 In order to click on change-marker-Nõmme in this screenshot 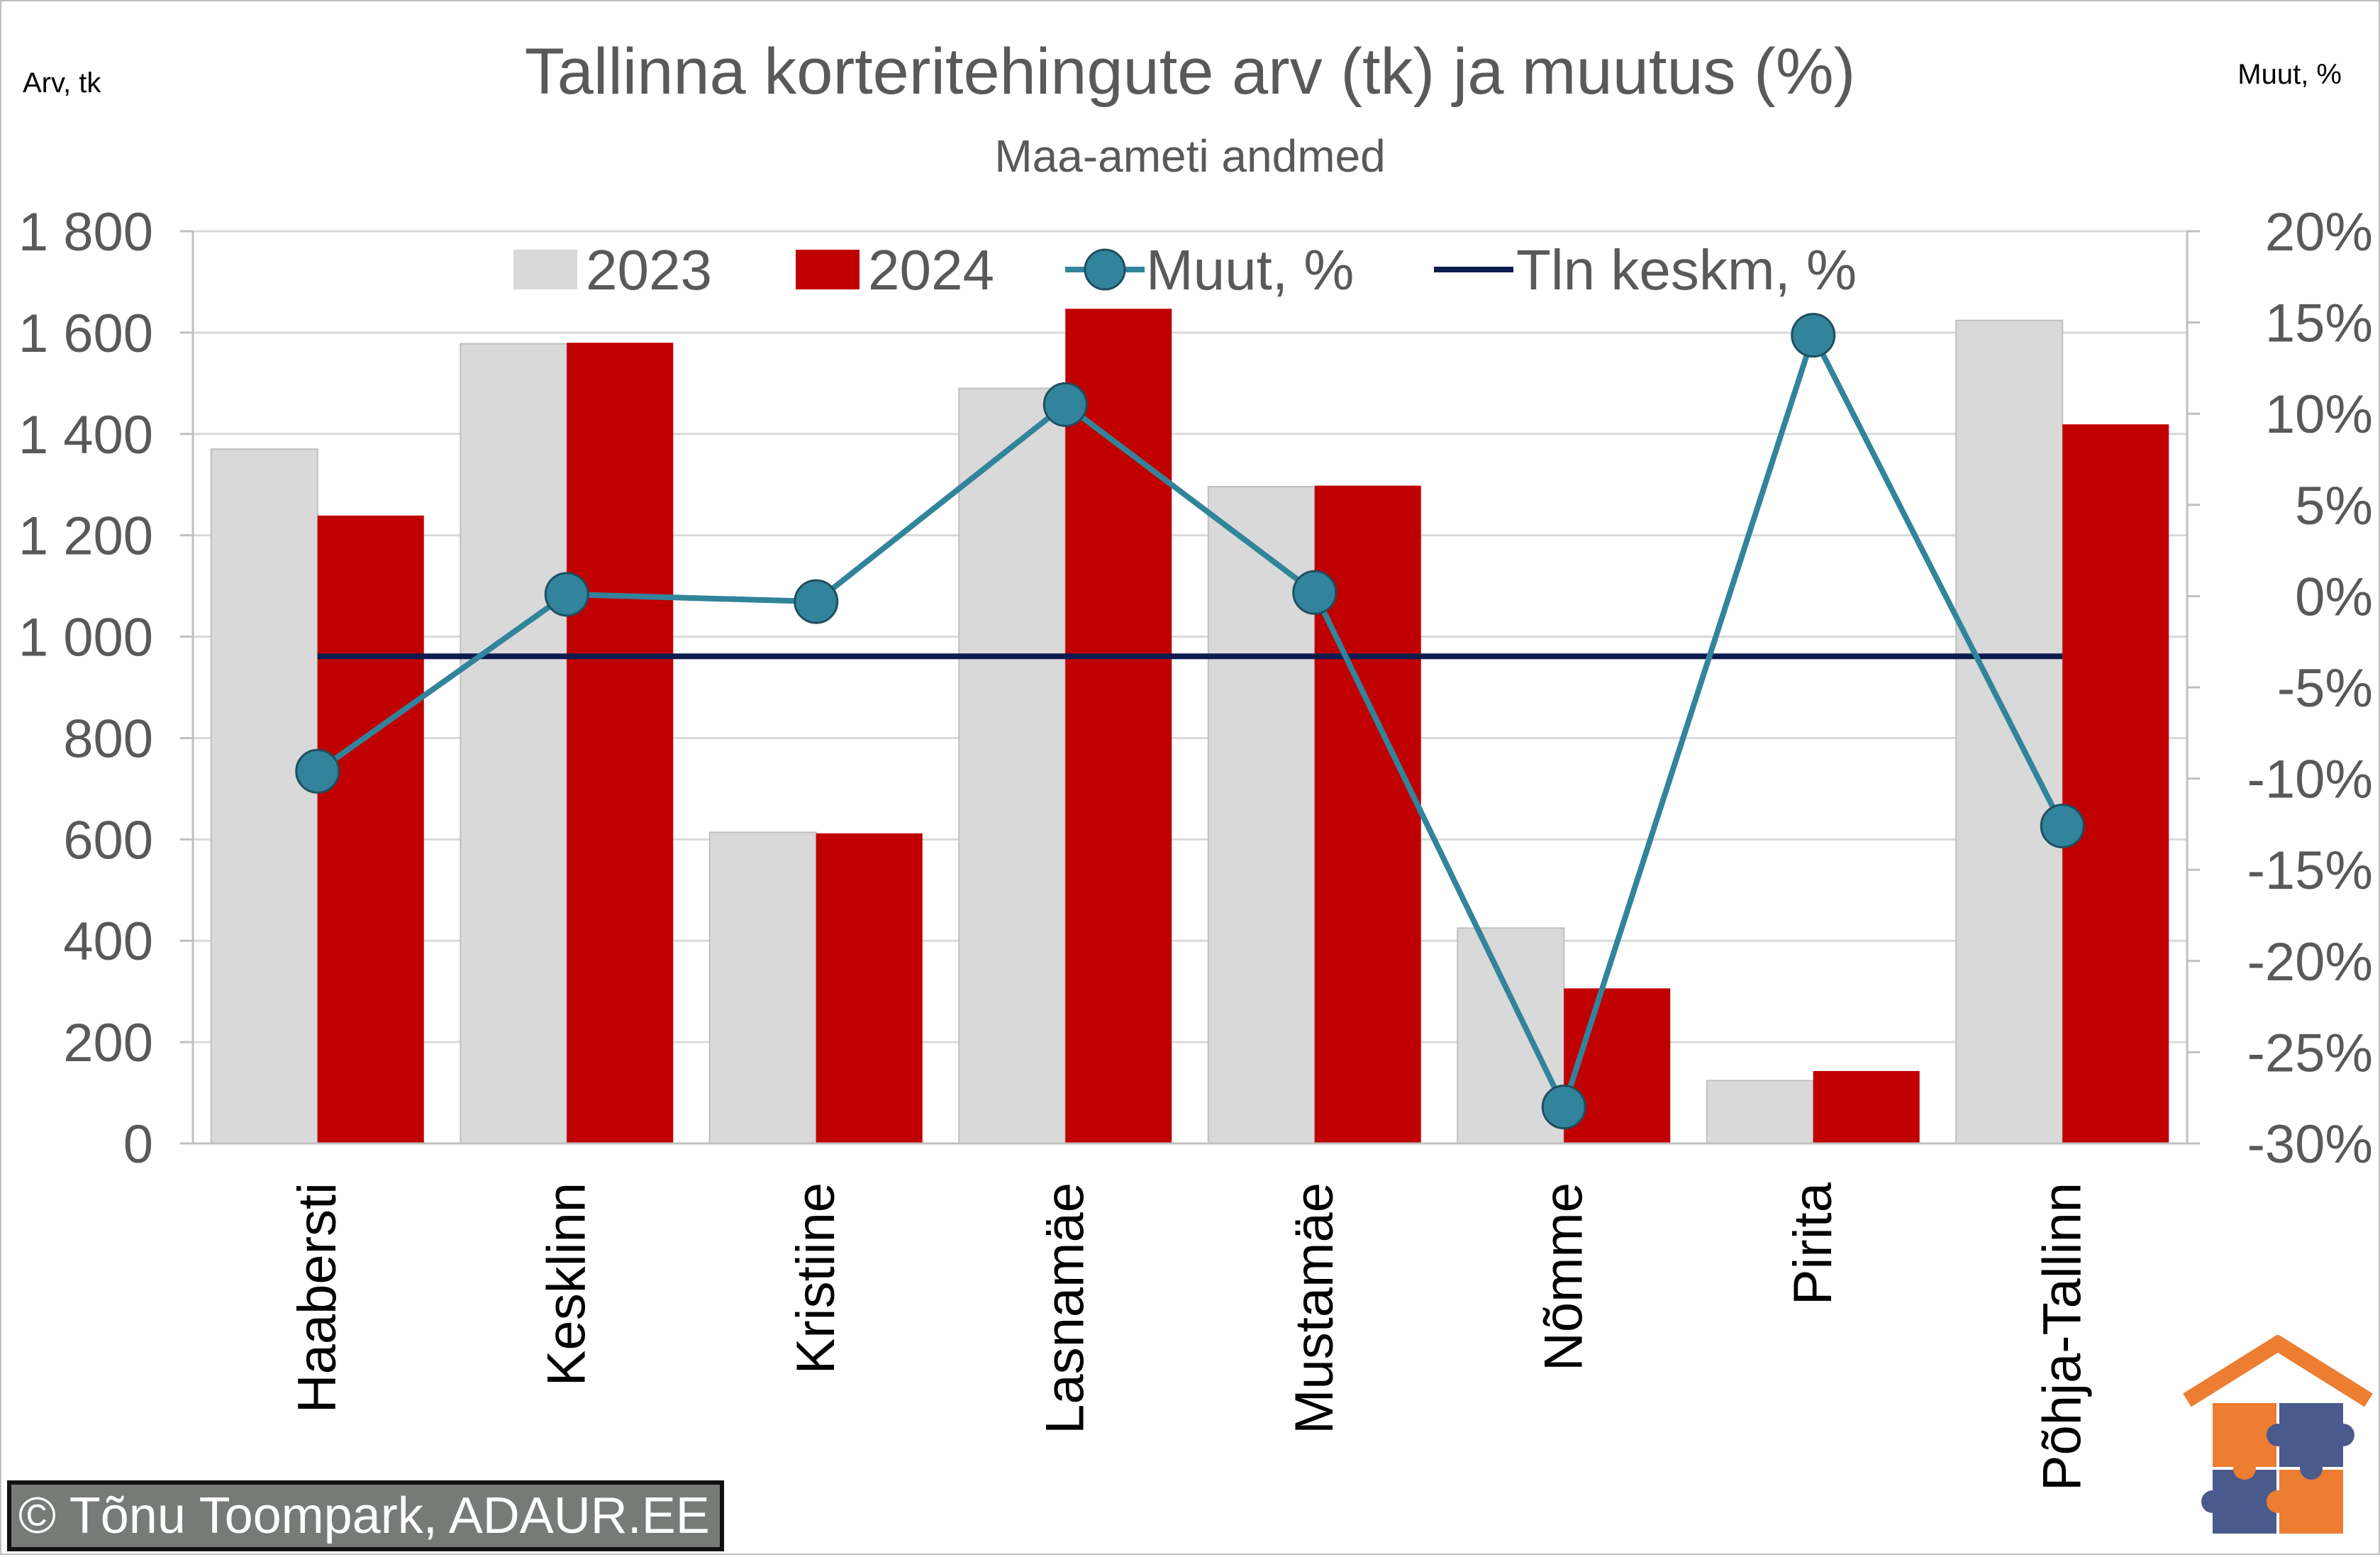, I will do `click(1564, 1107)`.